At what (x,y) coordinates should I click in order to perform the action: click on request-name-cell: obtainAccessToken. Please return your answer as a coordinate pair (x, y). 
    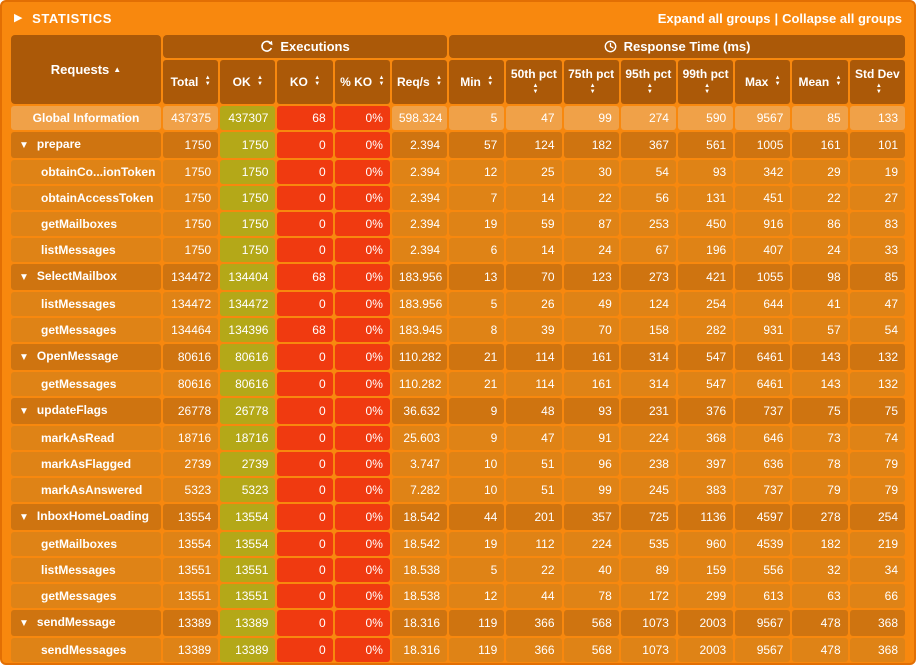
    Looking at the image, I should click on (86, 198).